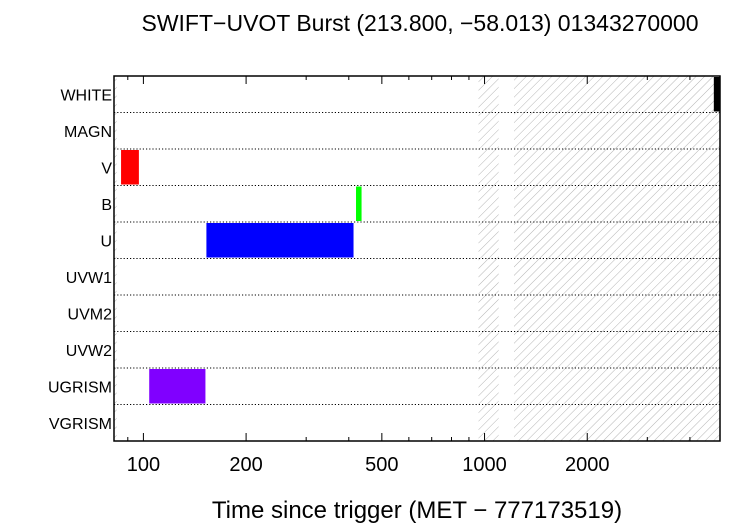 This screenshot has width=741, height=525. Describe the element at coordinates (143, 465) in the screenshot. I see `x-tick-label: 100` at that location.